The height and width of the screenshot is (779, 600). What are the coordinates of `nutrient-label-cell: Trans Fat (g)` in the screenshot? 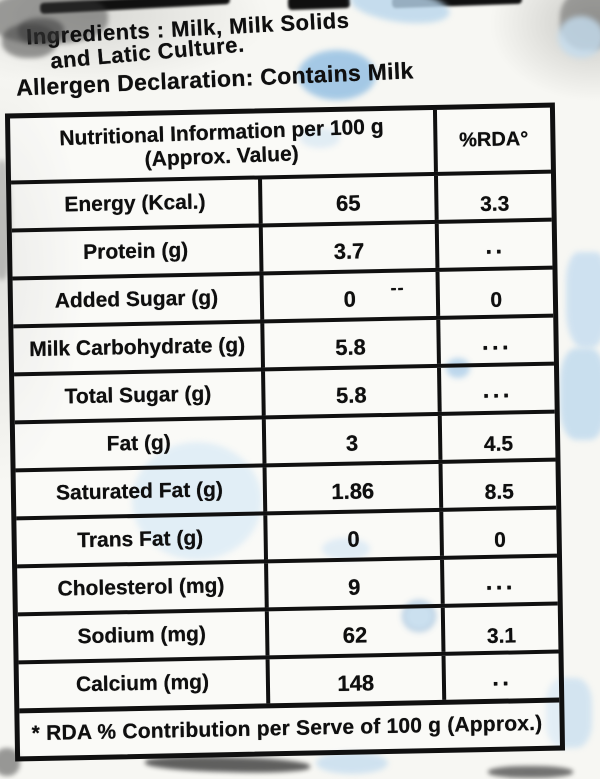 It's located at (142, 540).